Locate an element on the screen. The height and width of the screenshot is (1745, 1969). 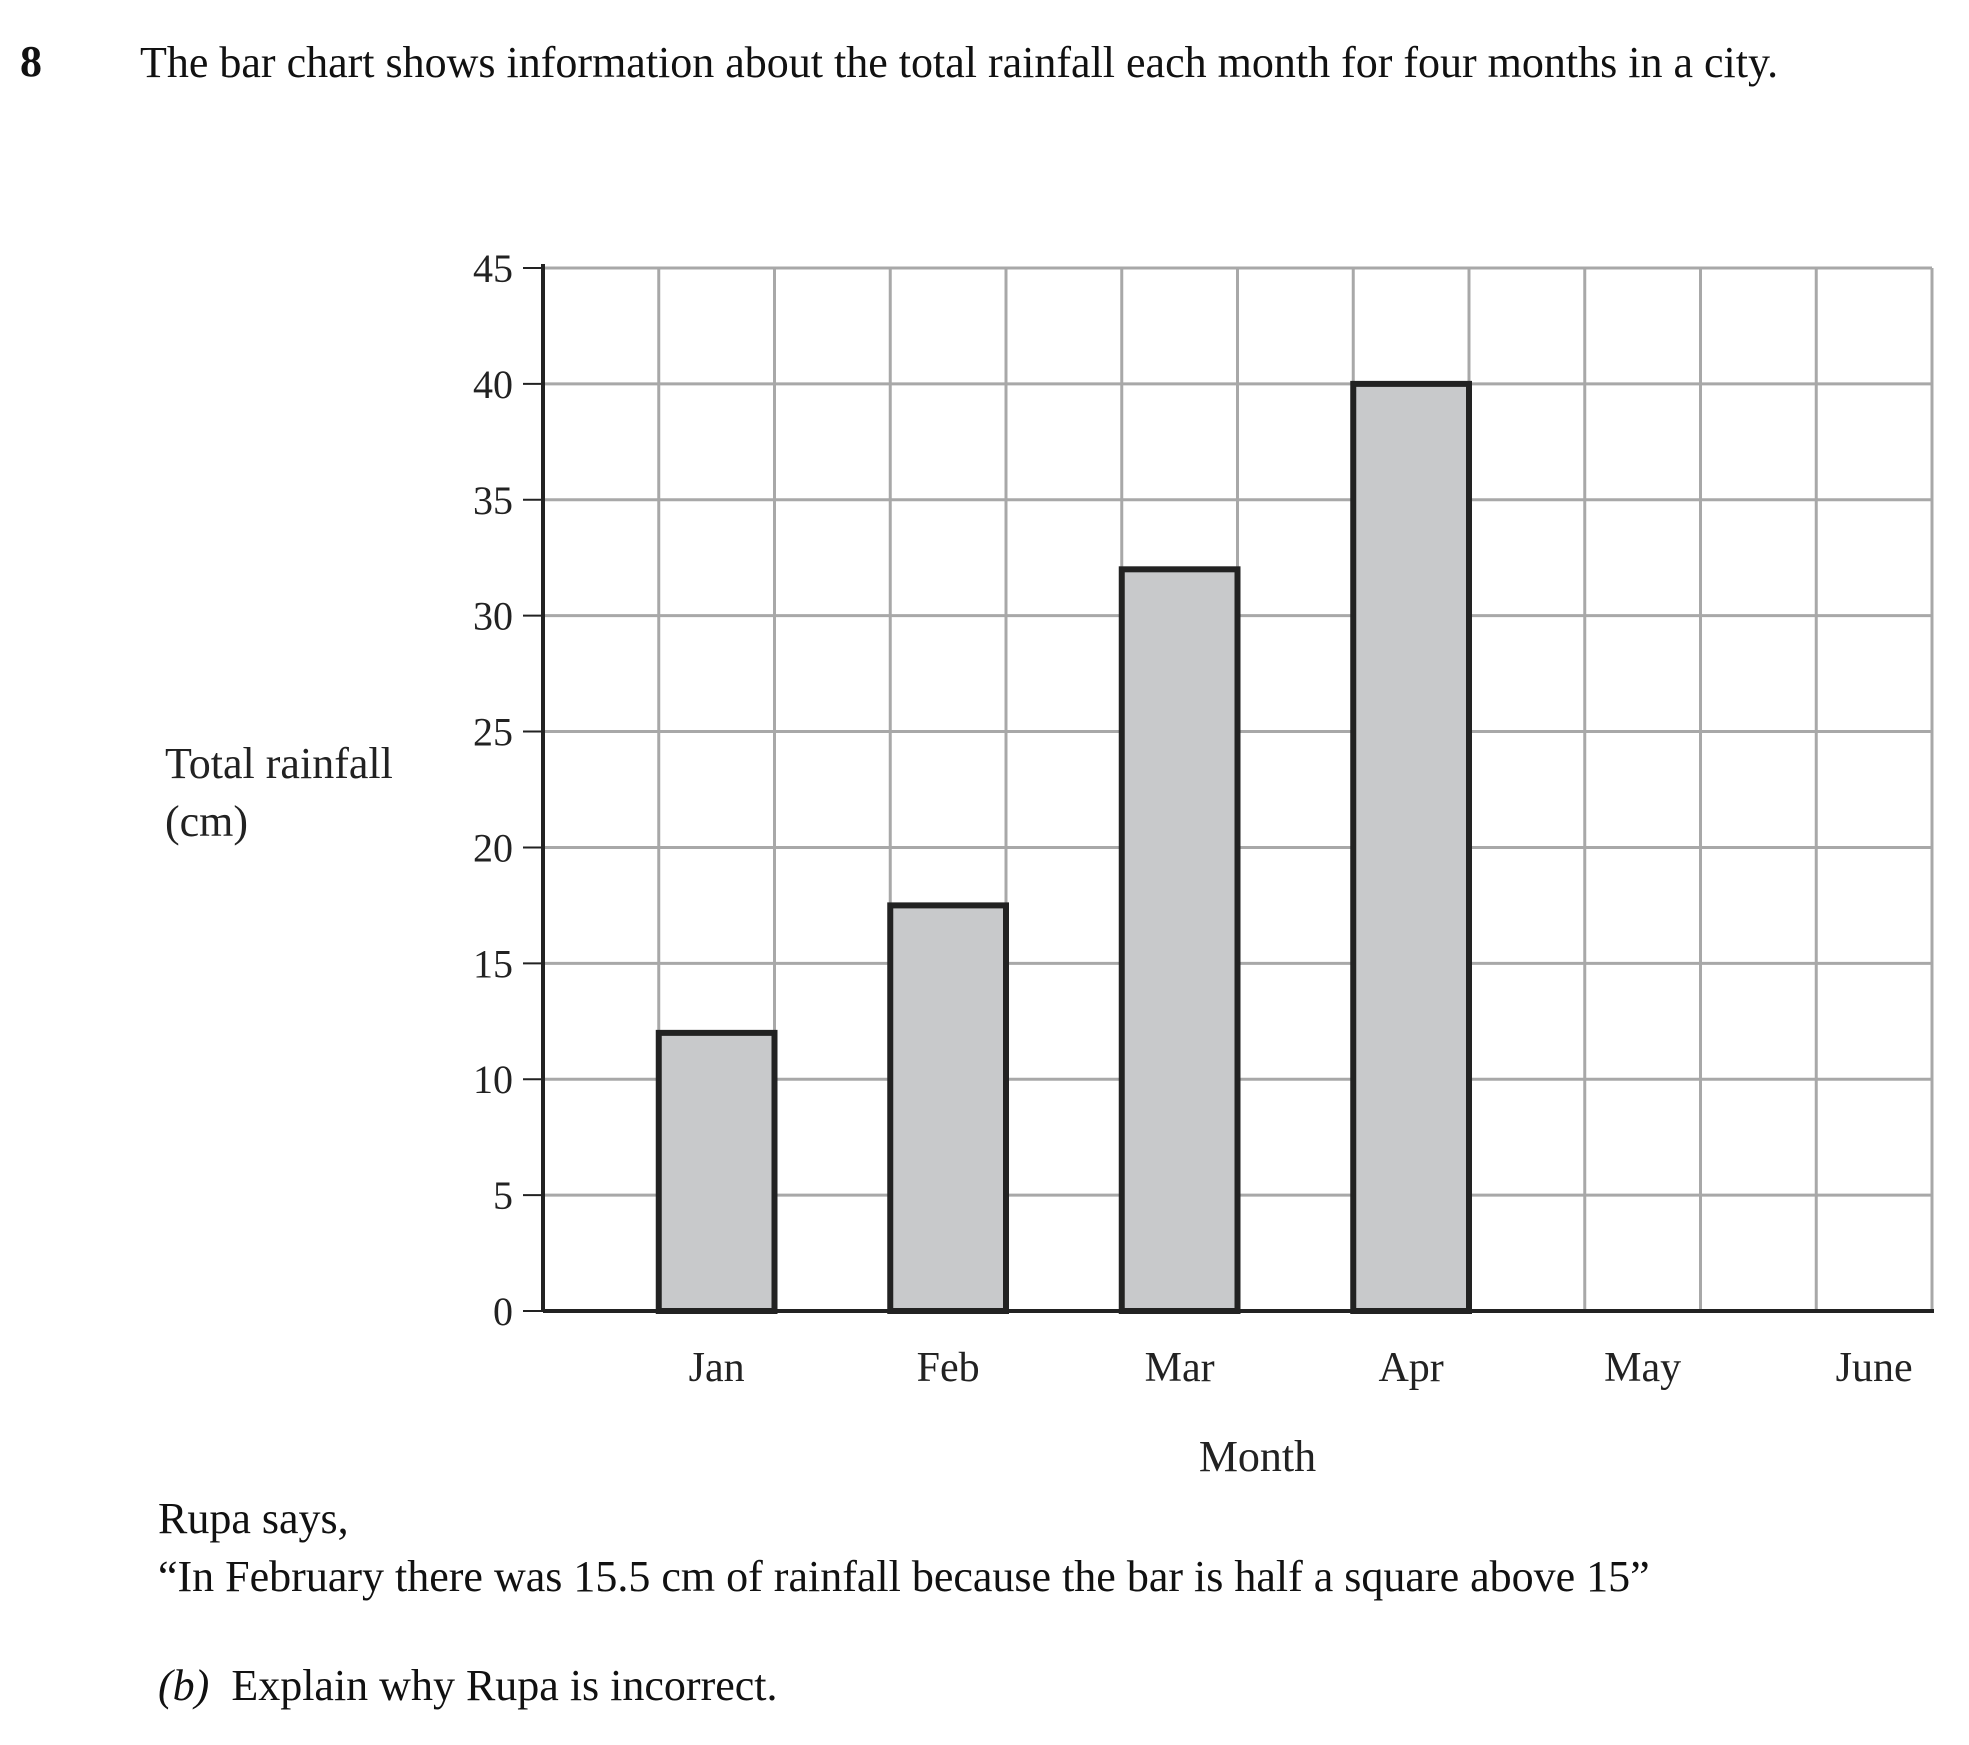
y-tick-label: 15 is located at coordinates (493, 963).